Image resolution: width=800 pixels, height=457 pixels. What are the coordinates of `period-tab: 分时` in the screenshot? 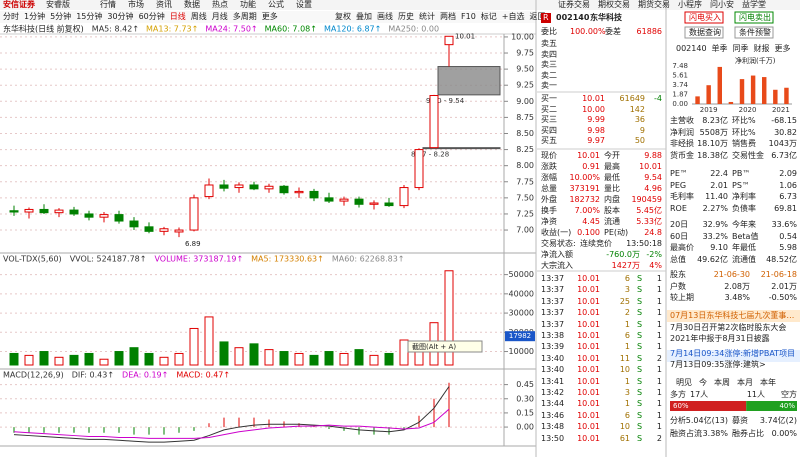 It's located at (11, 16).